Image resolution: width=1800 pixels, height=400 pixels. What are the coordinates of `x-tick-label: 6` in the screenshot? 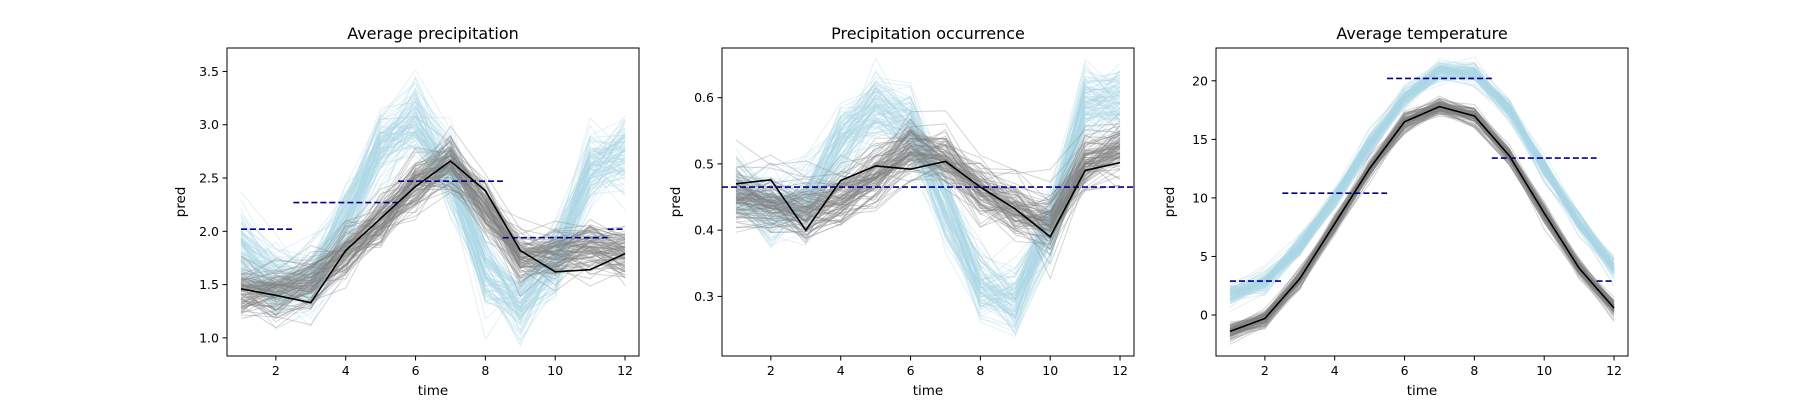 It's located at (911, 370).